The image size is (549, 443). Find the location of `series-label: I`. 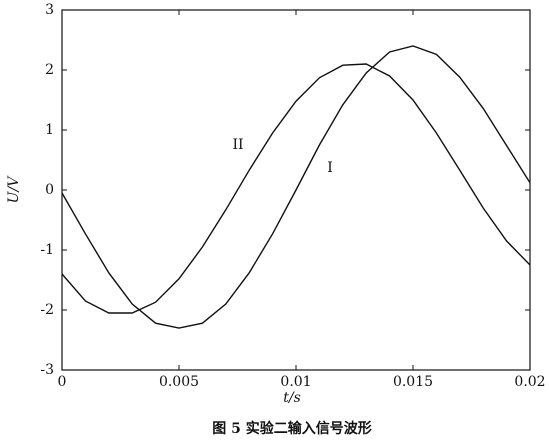

series-label: I is located at coordinates (330, 168).